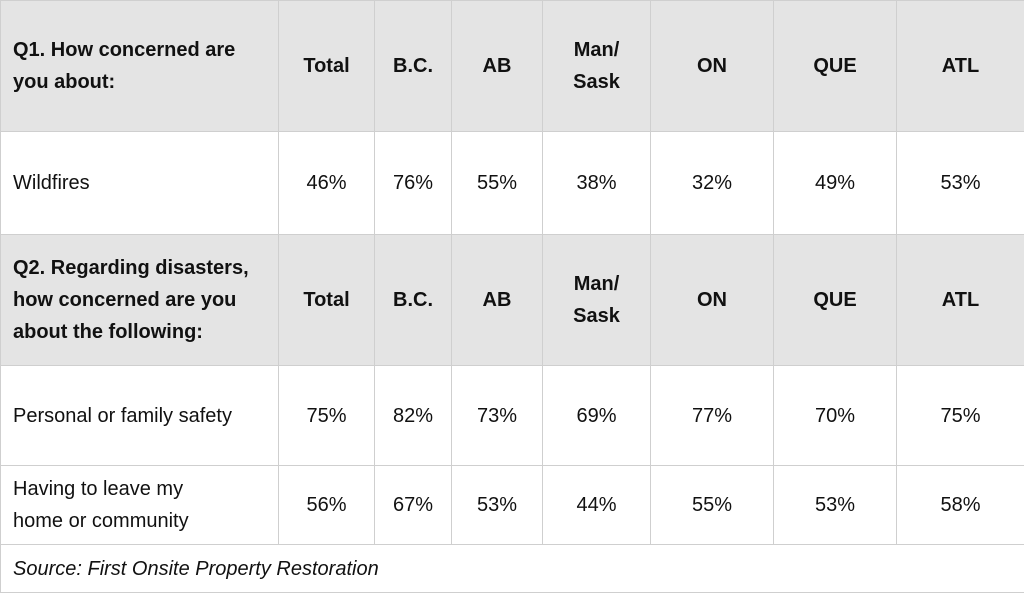 Image resolution: width=1024 pixels, height=593 pixels. Describe the element at coordinates (835, 505) in the screenshot. I see `cell-que: 53%` at that location.